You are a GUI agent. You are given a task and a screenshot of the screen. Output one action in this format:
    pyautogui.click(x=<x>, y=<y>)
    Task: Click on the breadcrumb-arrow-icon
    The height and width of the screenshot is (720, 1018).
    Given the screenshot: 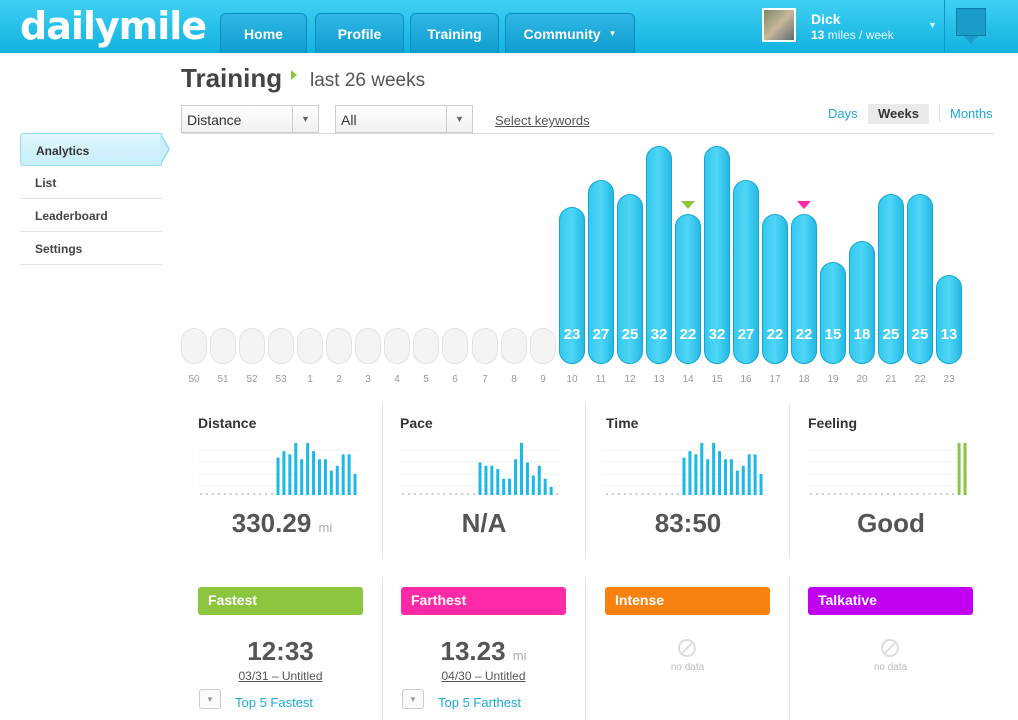 What is the action you would take?
    pyautogui.click(x=294, y=75)
    